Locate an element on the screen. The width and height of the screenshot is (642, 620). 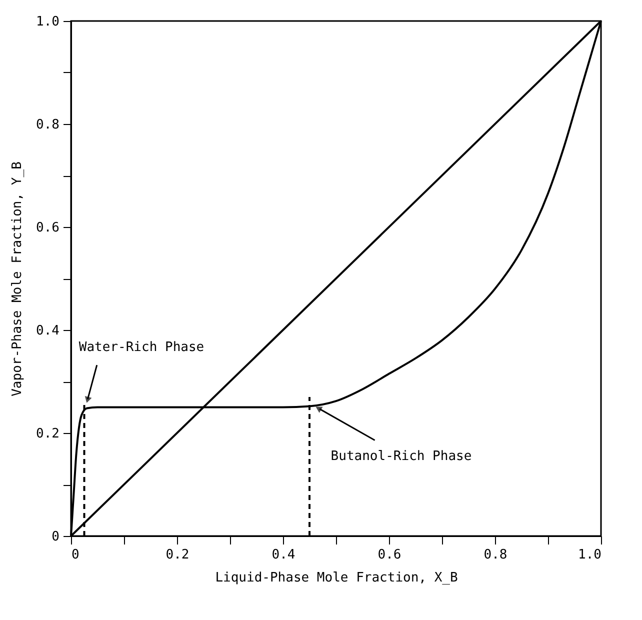
y-axis-title: Vapor-Phase Mole Fraction, Y_B is located at coordinates (18, 278).